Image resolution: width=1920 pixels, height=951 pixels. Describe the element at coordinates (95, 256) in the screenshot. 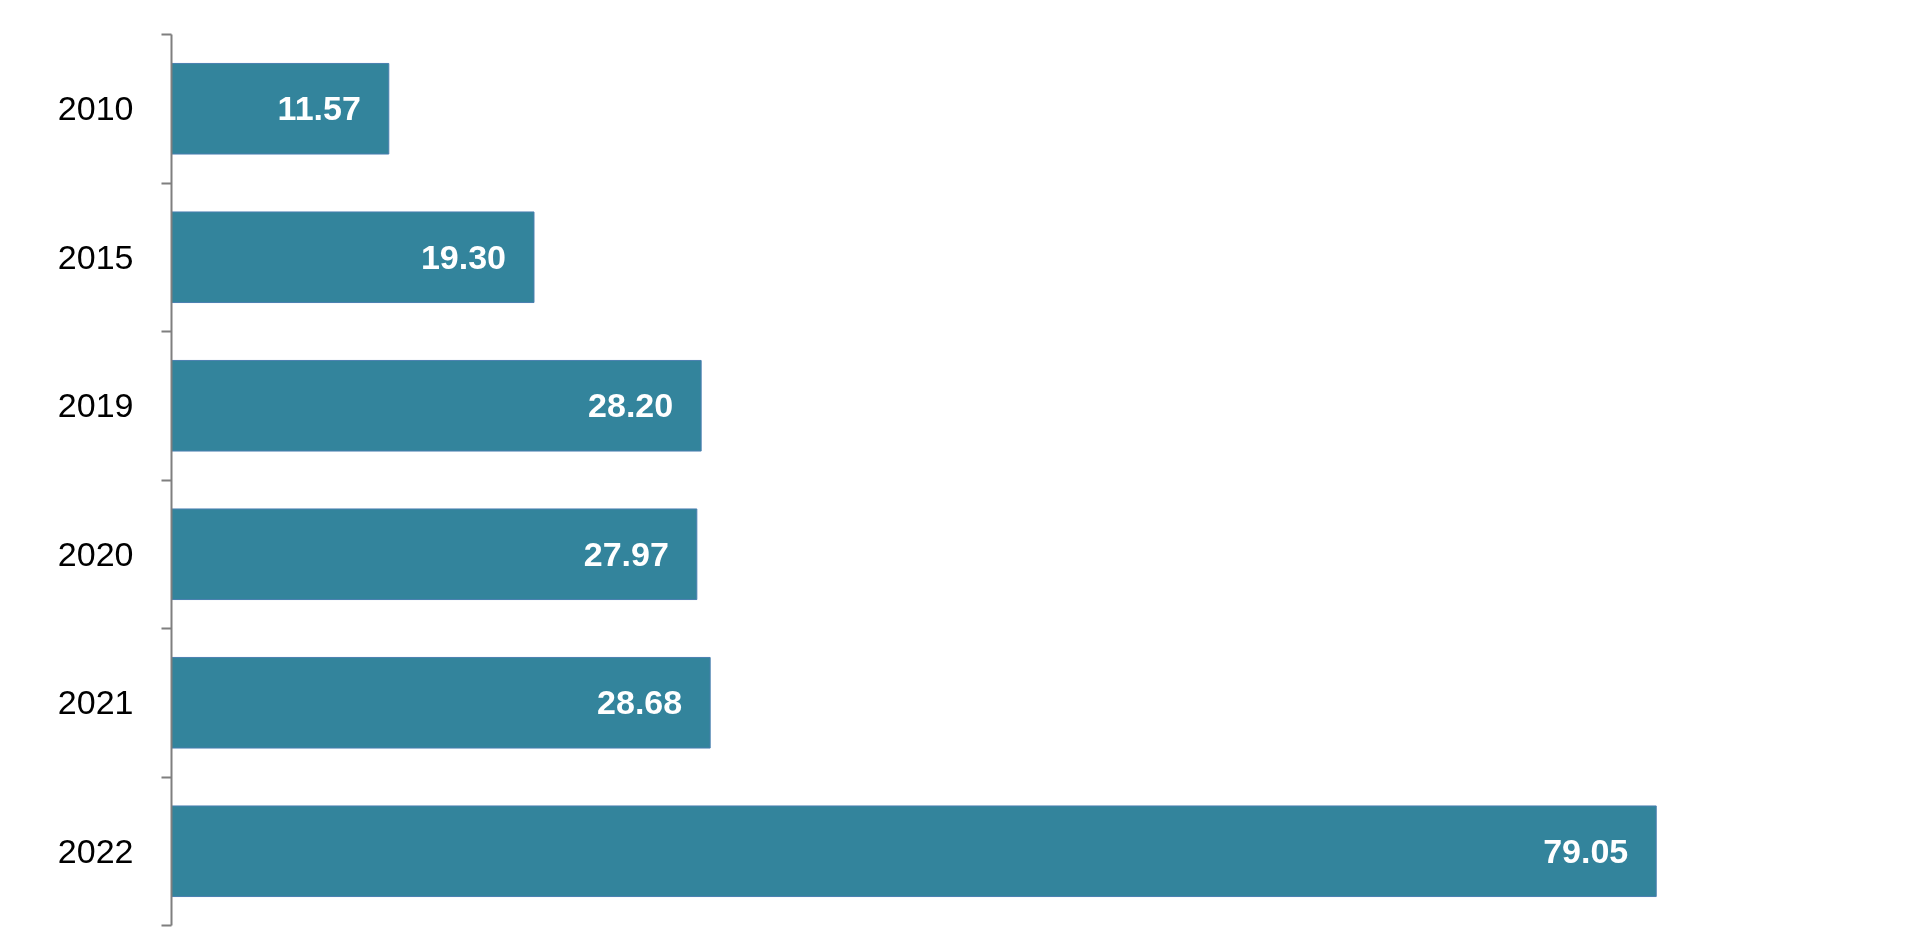

I see `y-tick-label: 2015` at that location.